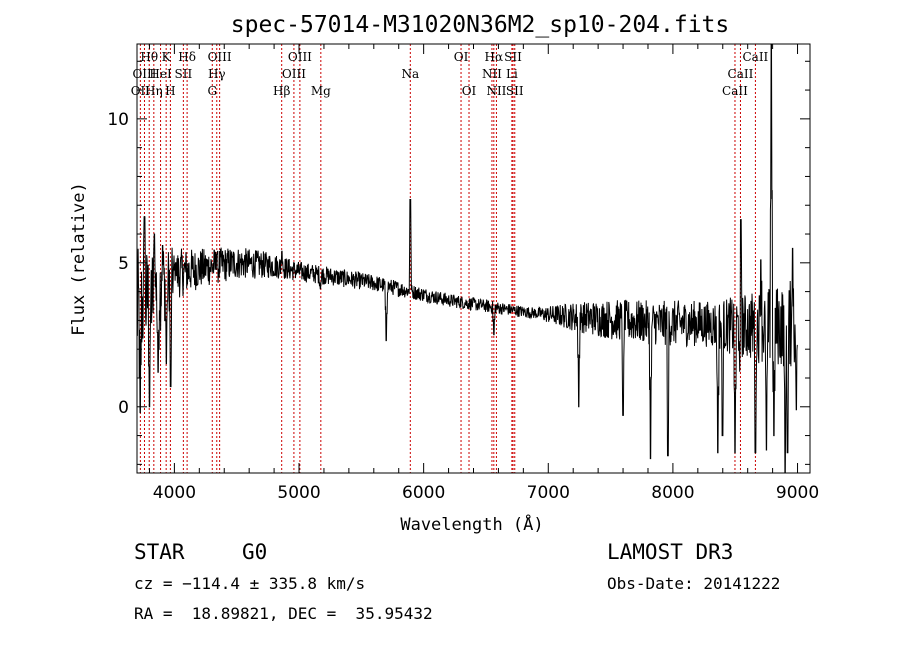 The width and height of the screenshot is (900, 649). What do you see at coordinates (298, 493) in the screenshot?
I see `x-tick-label: 5000` at bounding box center [298, 493].